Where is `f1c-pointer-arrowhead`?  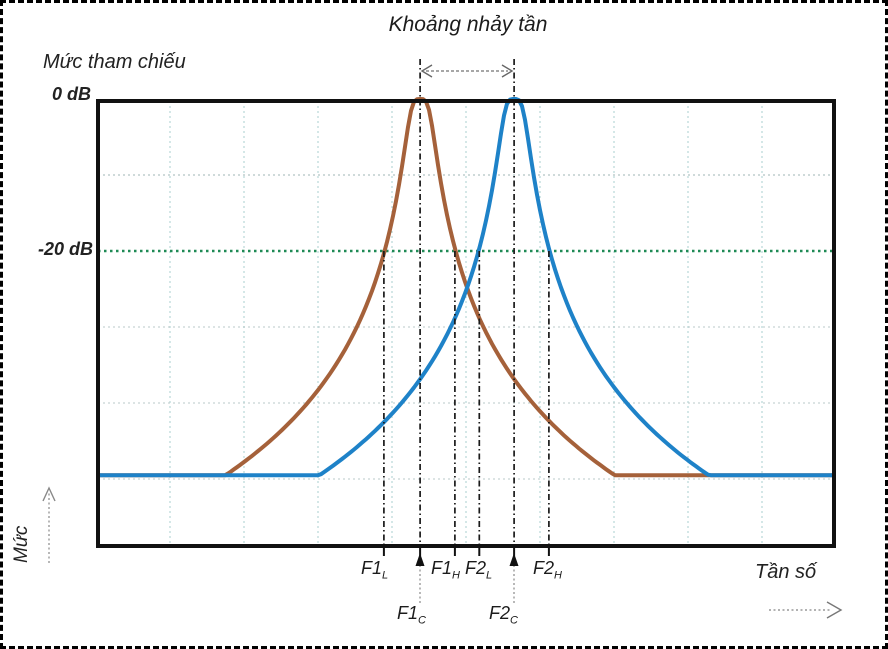
f1c-pointer-arrowhead is located at coordinates (420, 559).